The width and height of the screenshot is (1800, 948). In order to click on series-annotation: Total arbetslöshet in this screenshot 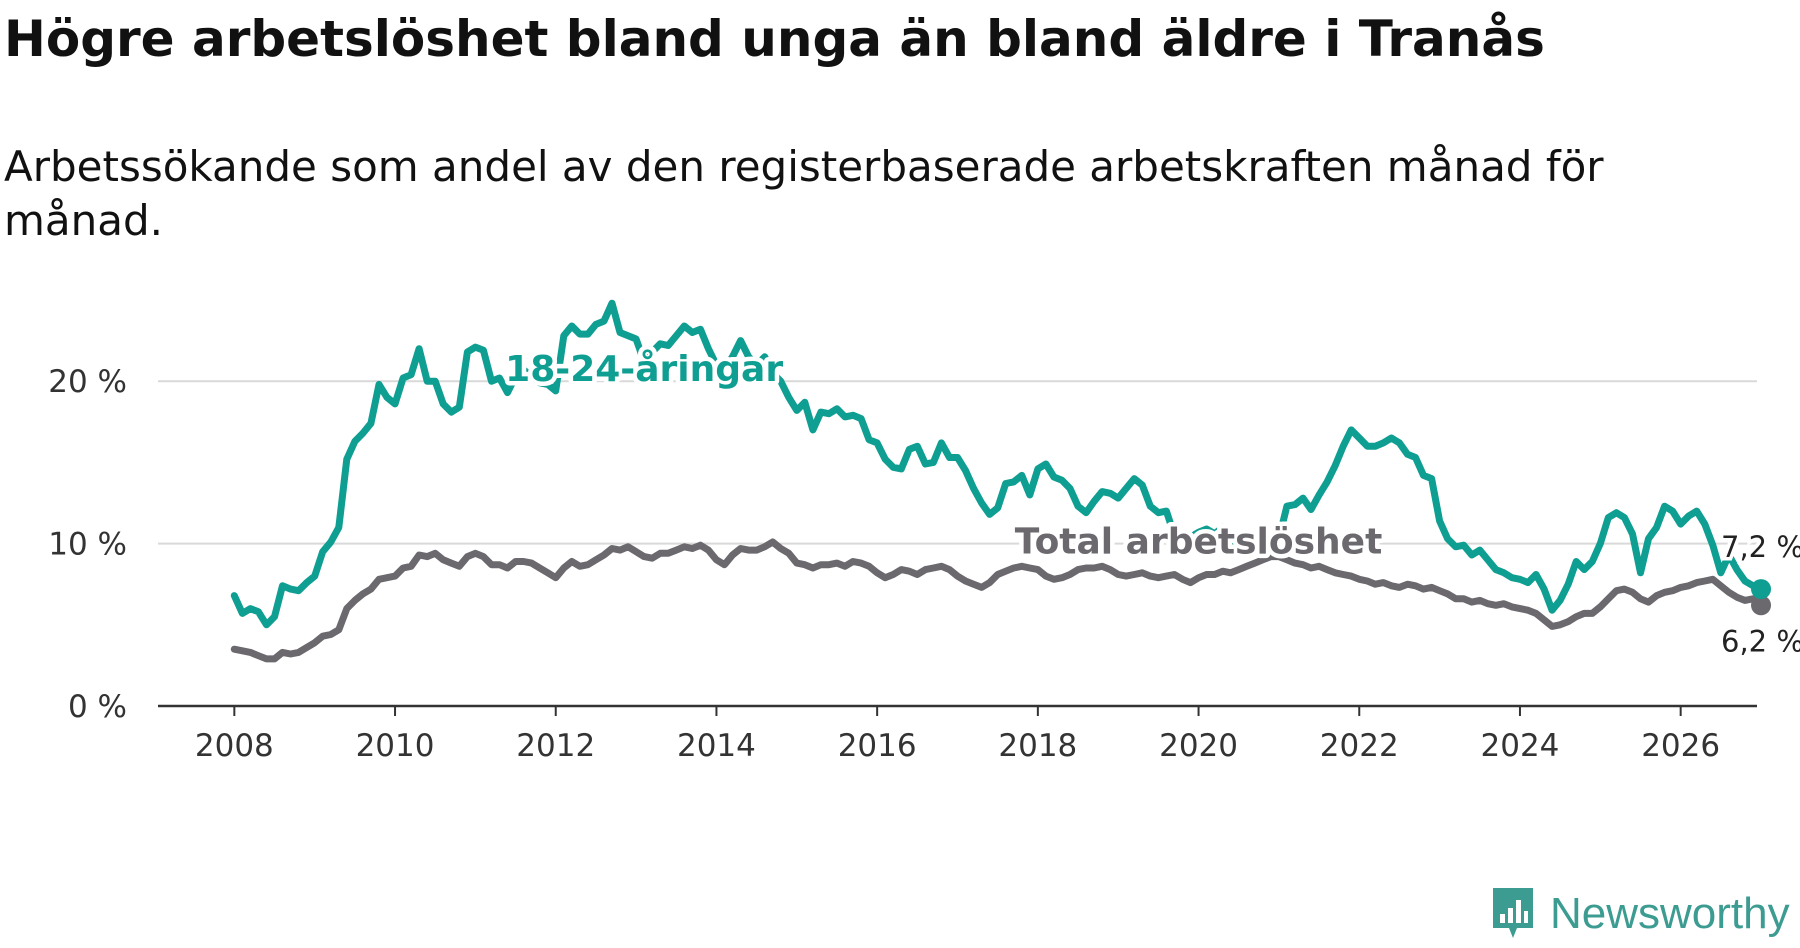, I will do `click(1199, 541)`.